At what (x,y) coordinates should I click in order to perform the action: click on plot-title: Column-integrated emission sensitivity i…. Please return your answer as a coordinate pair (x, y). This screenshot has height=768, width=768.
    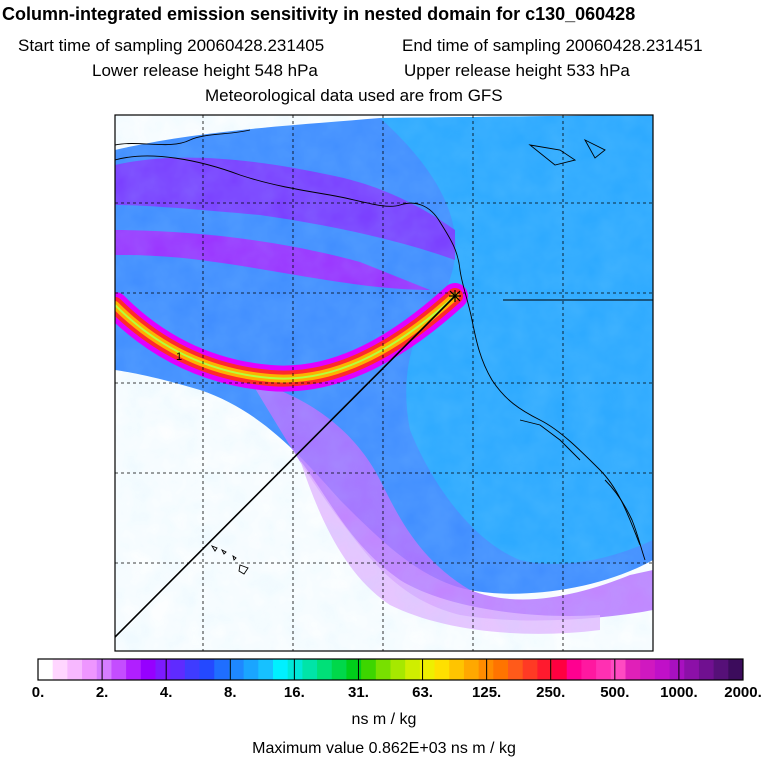
    Looking at the image, I should click on (319, 14).